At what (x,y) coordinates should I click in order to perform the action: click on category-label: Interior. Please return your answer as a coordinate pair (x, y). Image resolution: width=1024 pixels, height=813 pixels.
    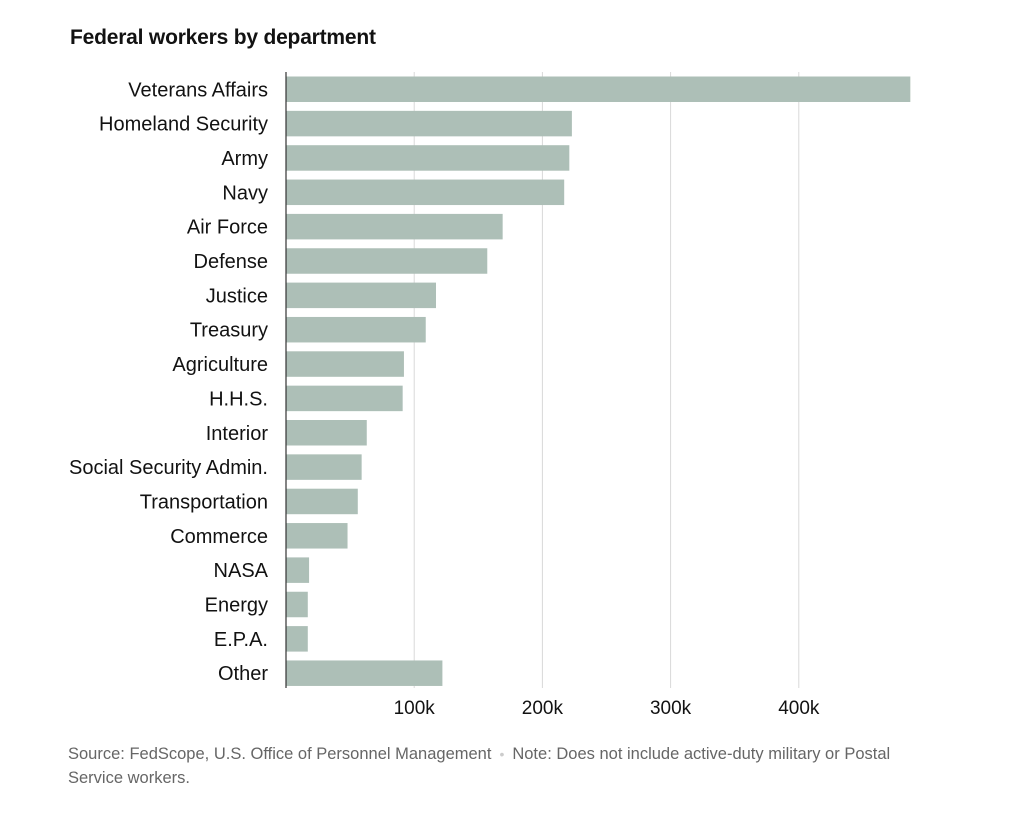
    Looking at the image, I should click on (237, 434).